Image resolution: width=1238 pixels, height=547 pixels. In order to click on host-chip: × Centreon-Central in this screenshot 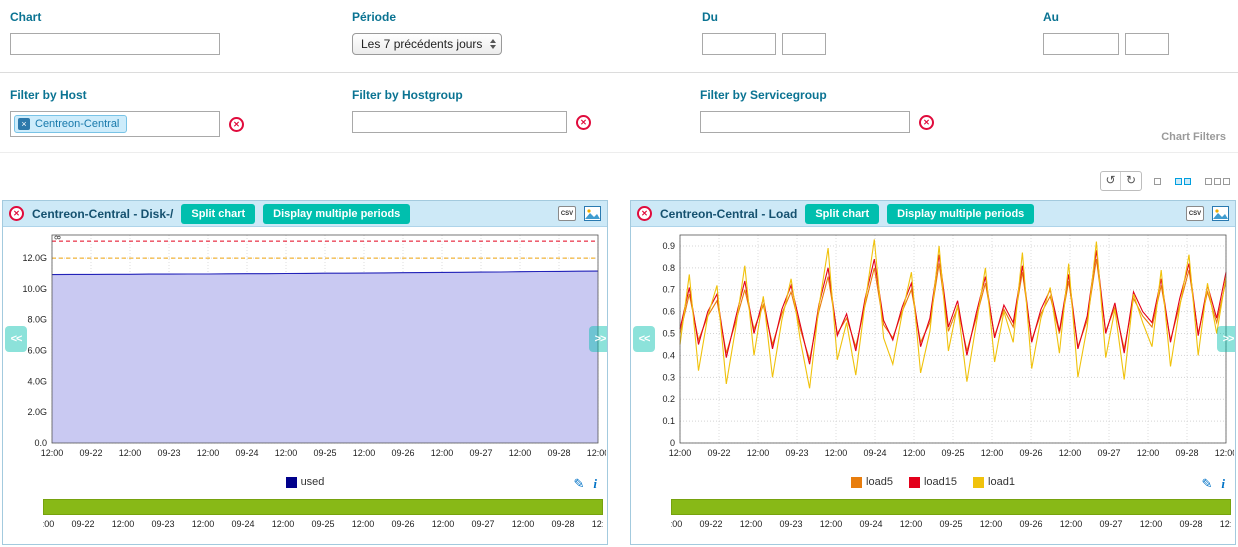, I will do `click(71, 124)`.